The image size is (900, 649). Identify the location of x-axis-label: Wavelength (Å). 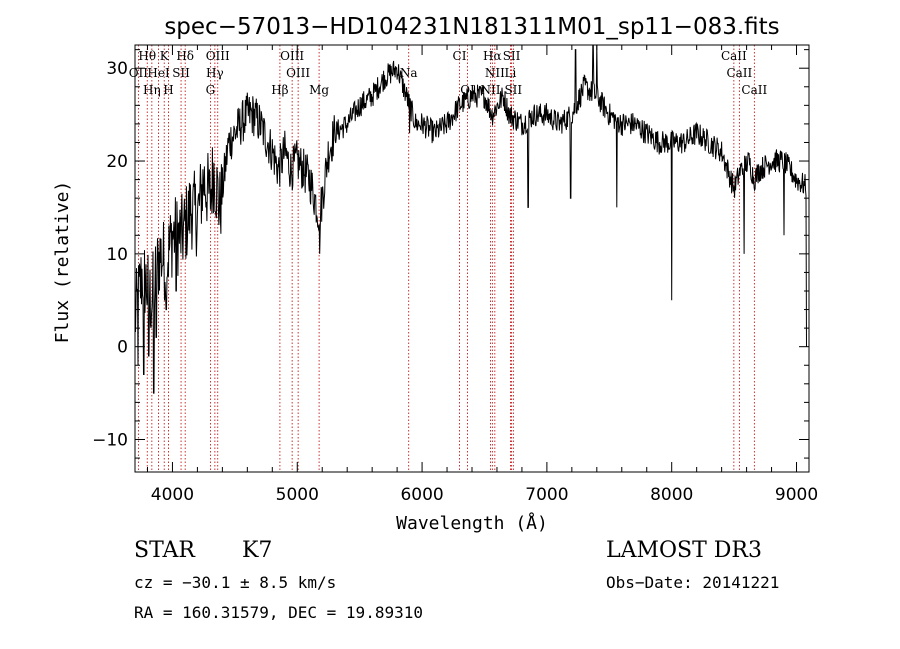
(472, 523).